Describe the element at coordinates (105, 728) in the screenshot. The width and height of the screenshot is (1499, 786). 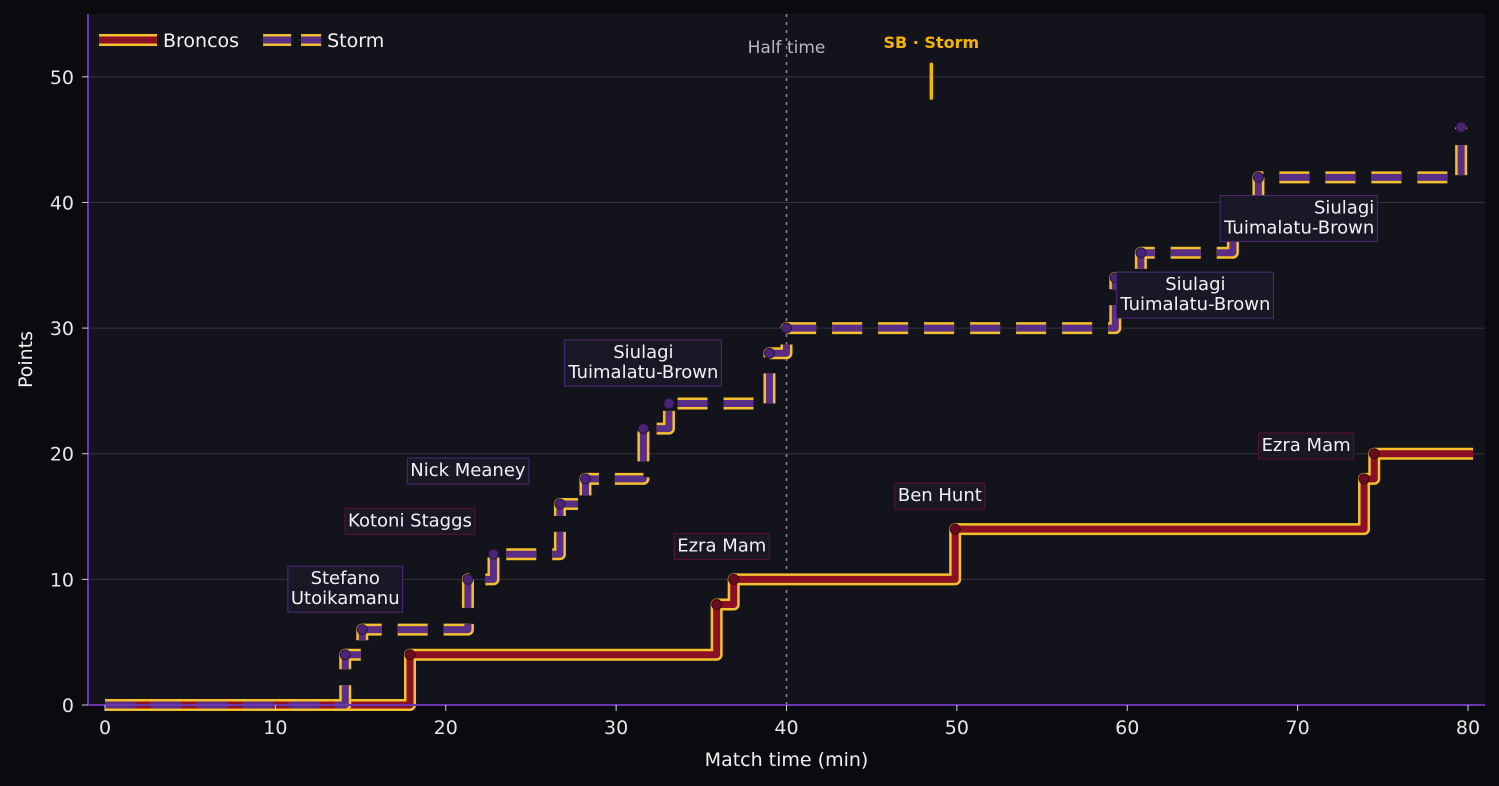
I see `x-tick-label: 0` at that location.